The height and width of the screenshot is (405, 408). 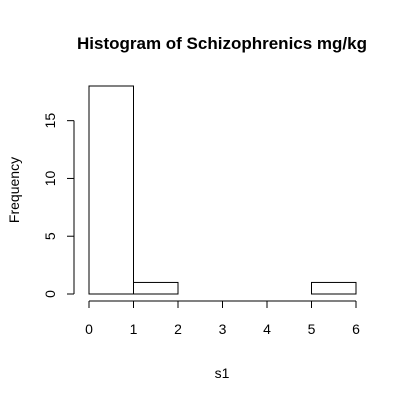 What do you see at coordinates (58, 205) in the screenshot?
I see `y-axis: 0 5 10 15` at bounding box center [58, 205].